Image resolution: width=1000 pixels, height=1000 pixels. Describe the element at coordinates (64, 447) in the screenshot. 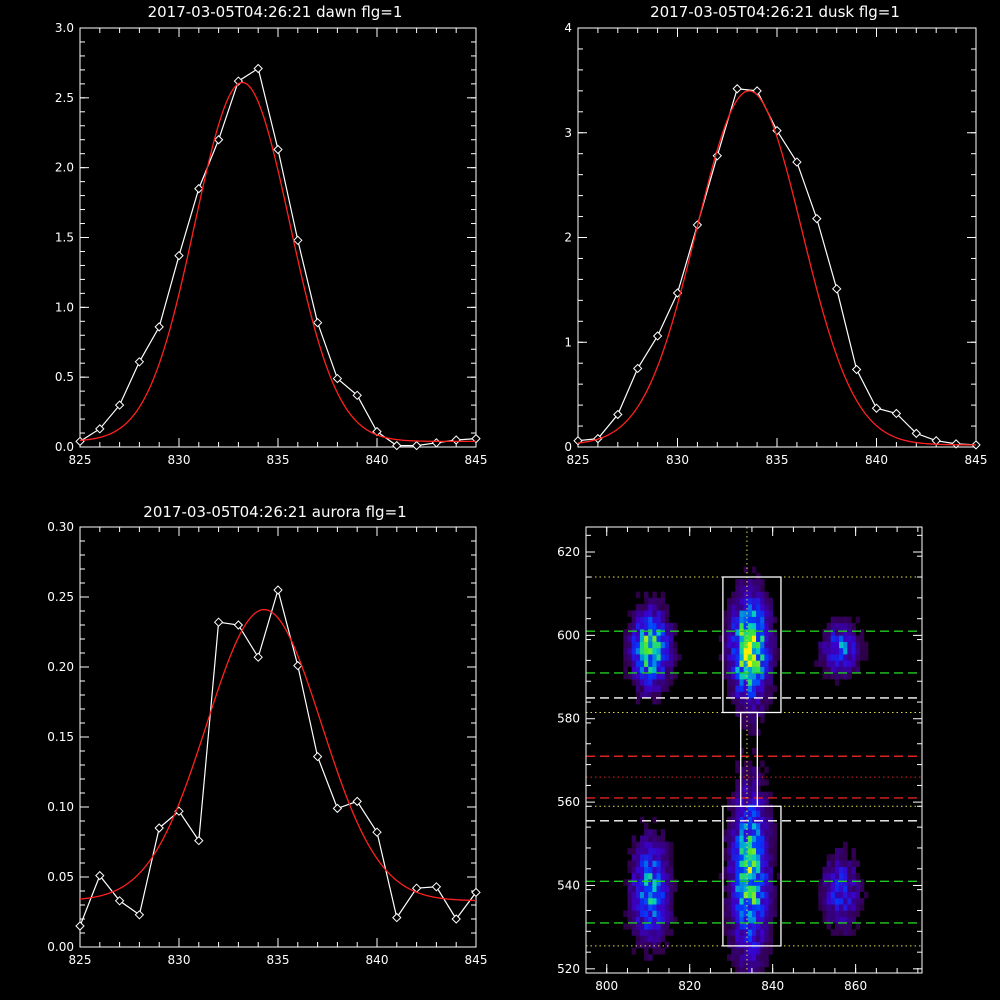

I see `y-tick-label: 0.0` at that location.